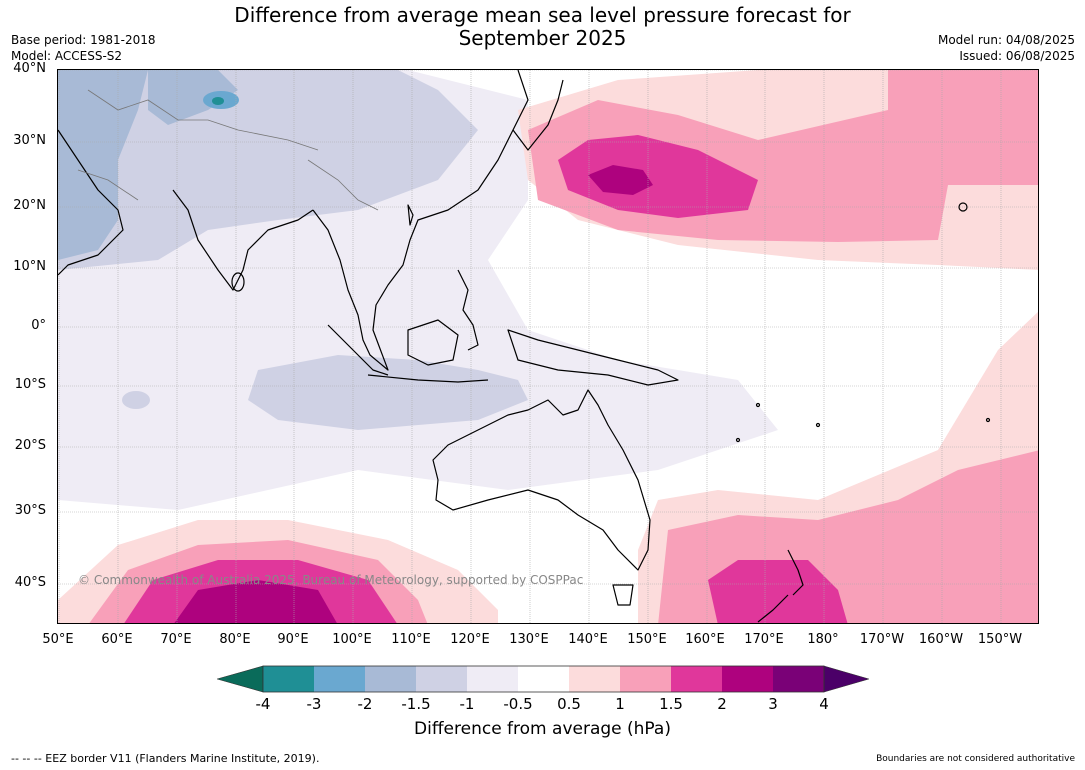 The width and height of the screenshot is (1085, 770). Describe the element at coordinates (176, 639) in the screenshot. I see `lon-label-70e: 70°E` at that location.